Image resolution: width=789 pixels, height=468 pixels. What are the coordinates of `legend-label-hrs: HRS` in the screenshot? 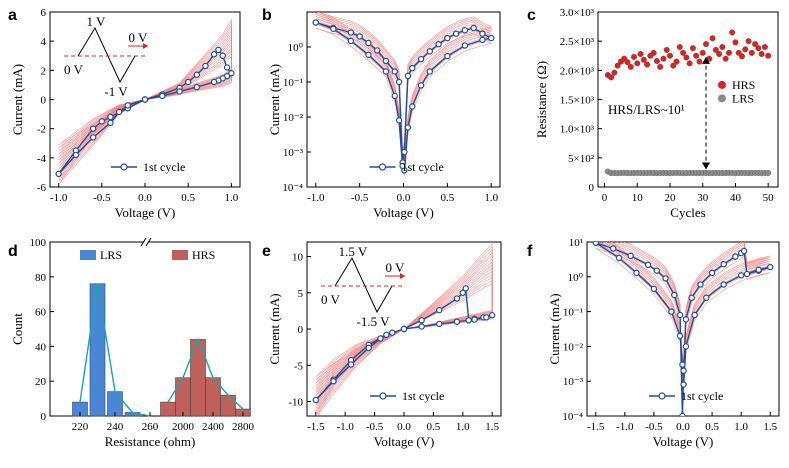 It's located at (203, 255).